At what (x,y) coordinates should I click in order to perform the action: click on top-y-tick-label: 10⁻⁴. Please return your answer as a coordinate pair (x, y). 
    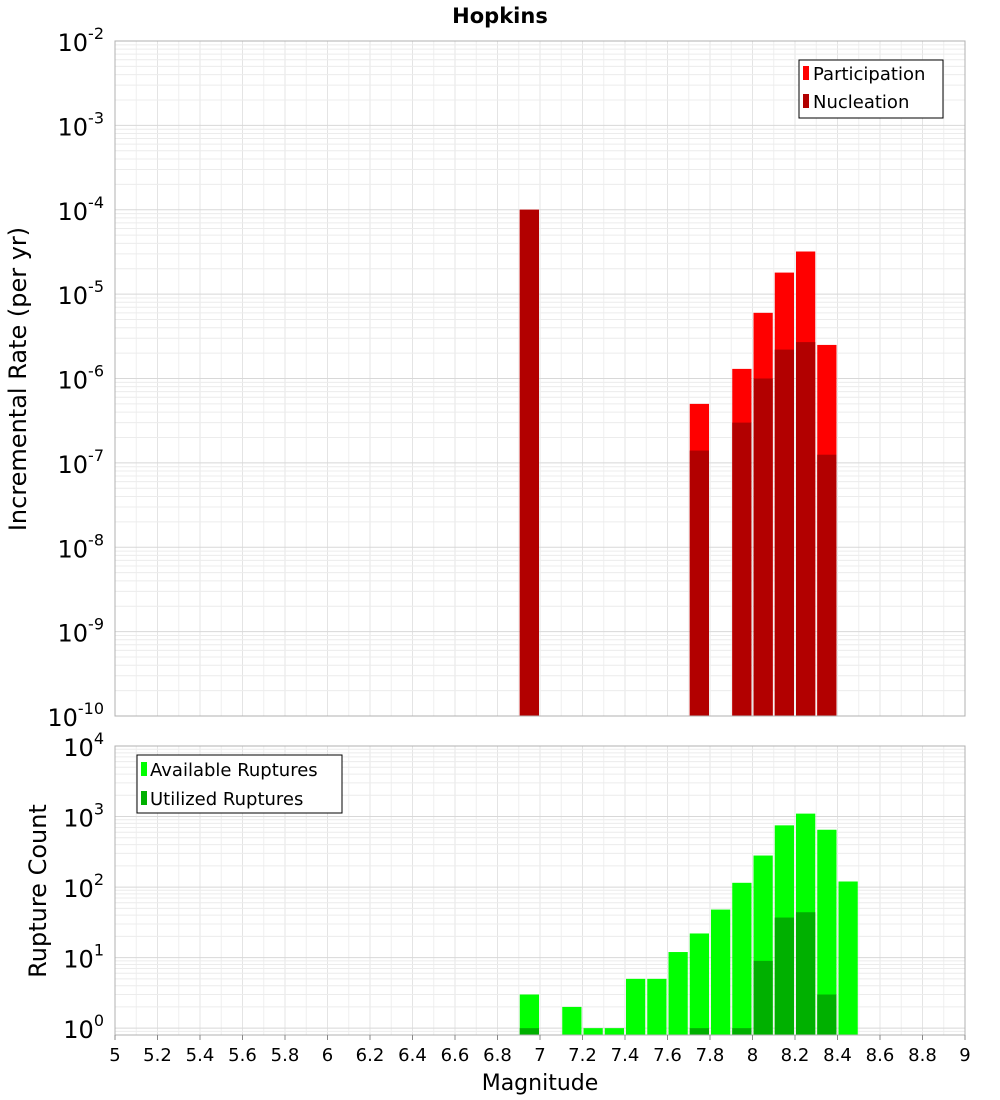
    Looking at the image, I should click on (81, 209).